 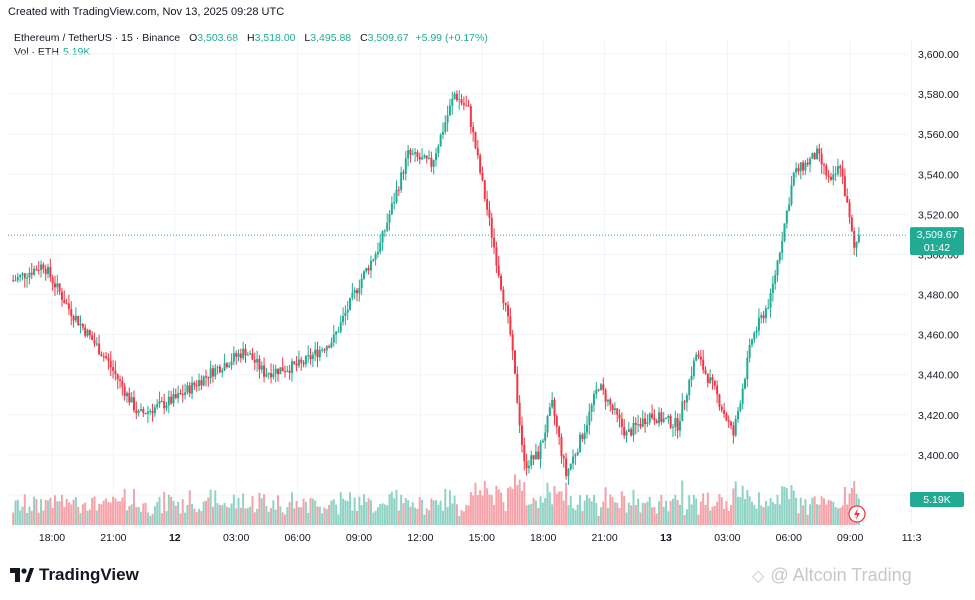 I want to click on lightning-icon, so click(x=857, y=514).